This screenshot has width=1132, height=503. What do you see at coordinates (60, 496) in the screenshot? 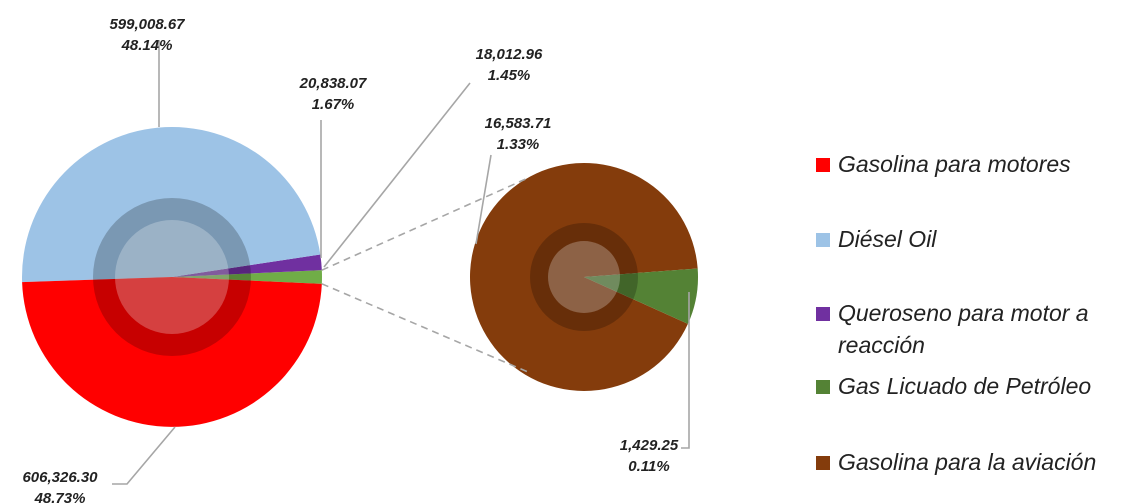
I see `data-label-gasolina-motores-percent: 48.73%` at bounding box center [60, 496].